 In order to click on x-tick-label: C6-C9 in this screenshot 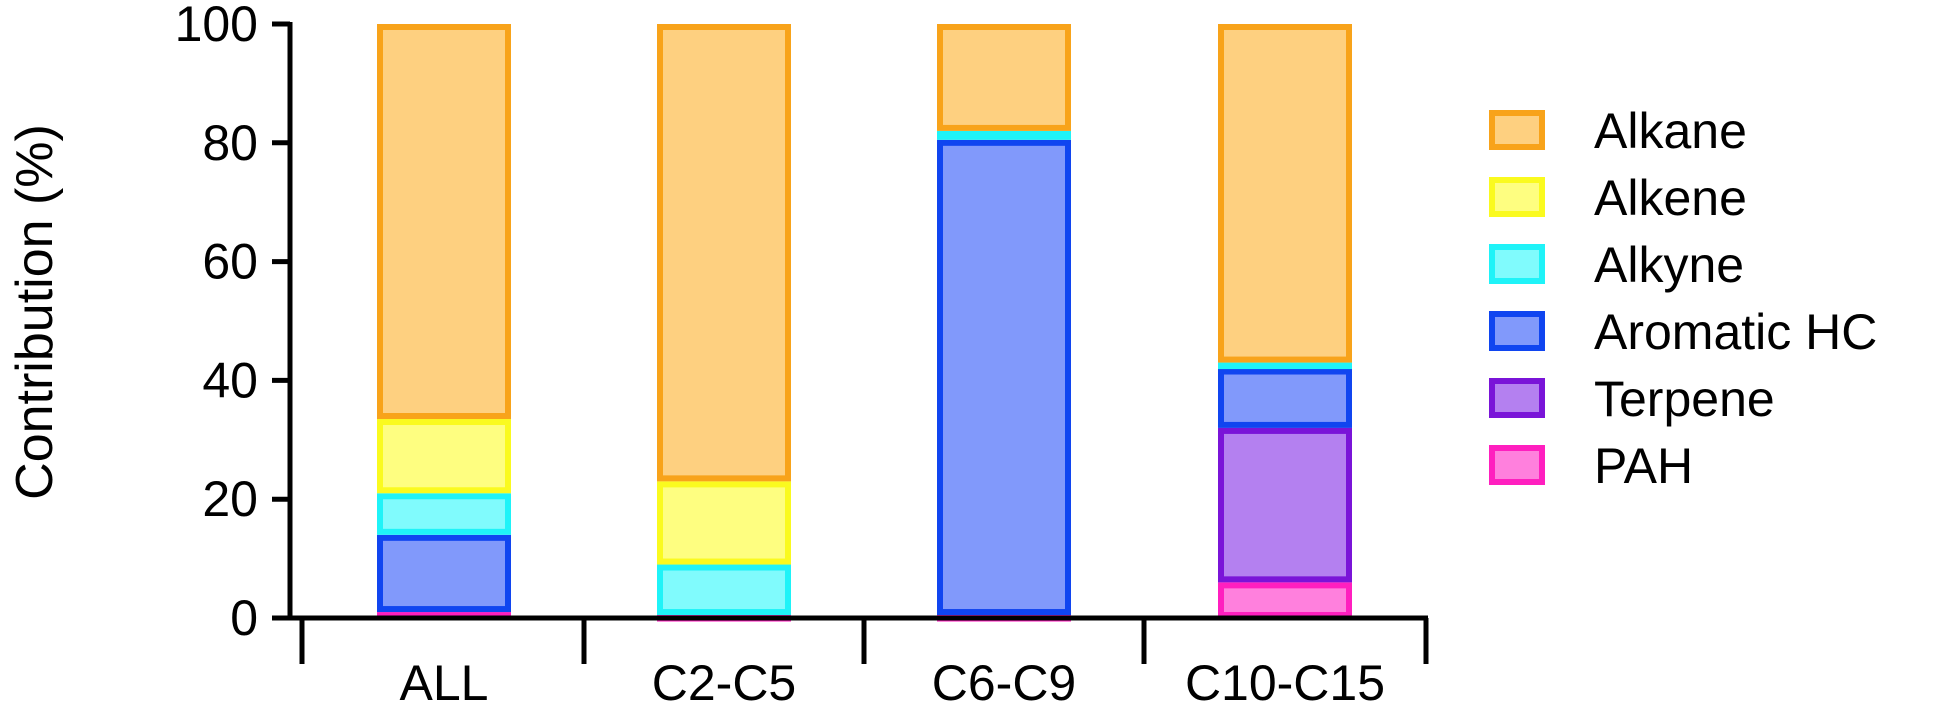, I will do `click(1004, 682)`.